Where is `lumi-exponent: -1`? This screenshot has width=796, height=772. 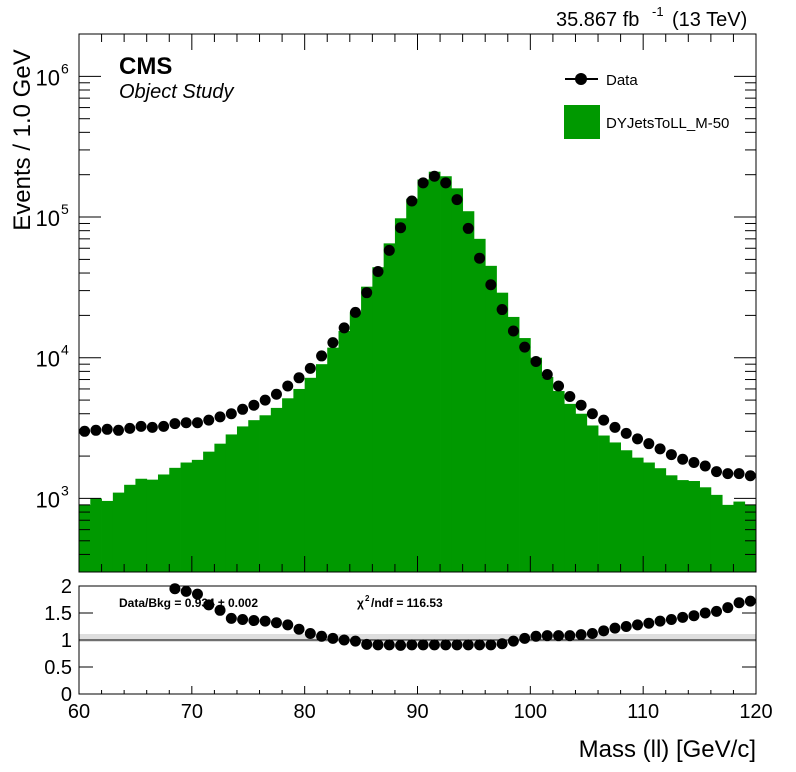 lumi-exponent: -1 is located at coordinates (658, 11).